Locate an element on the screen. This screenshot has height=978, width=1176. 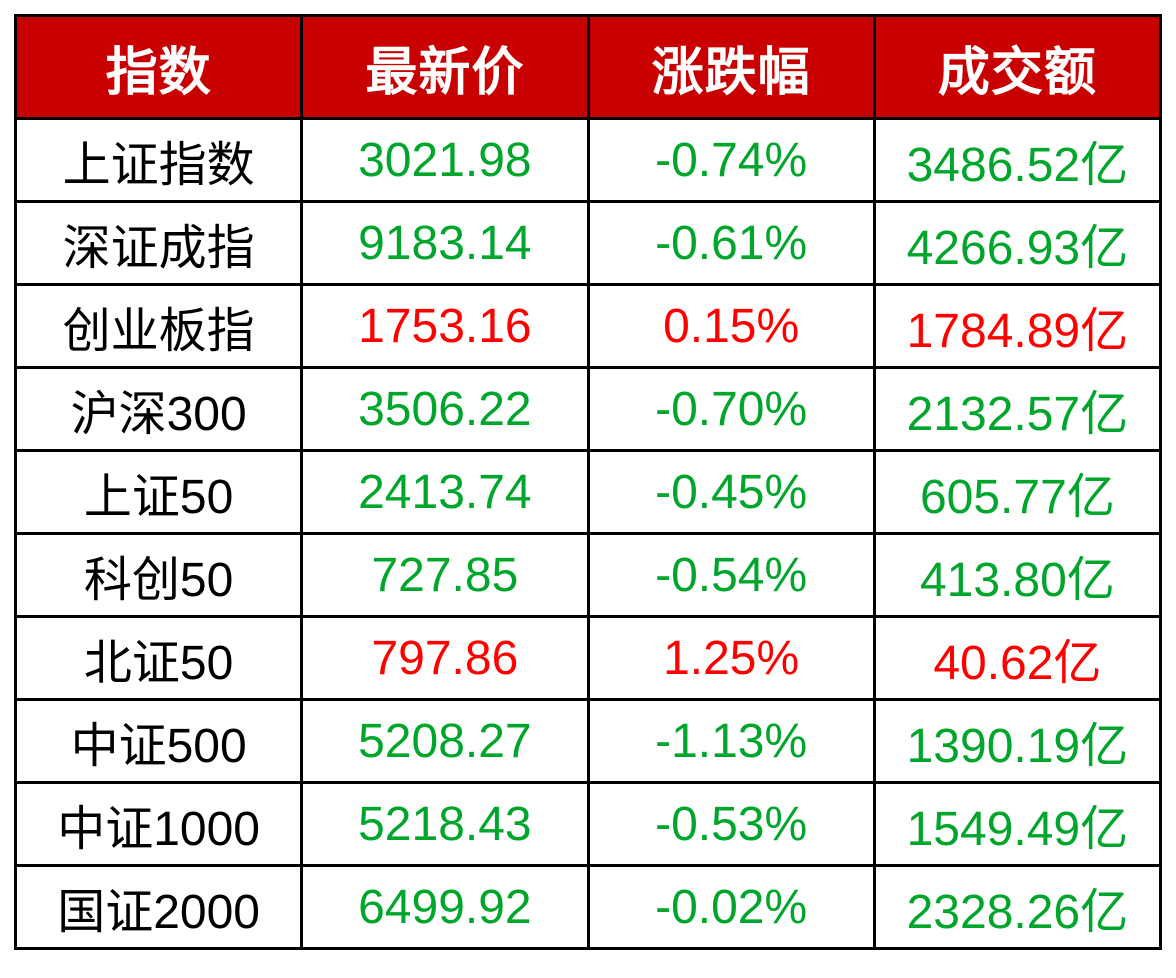
turnover-cell: 413.80亿 is located at coordinates (1017, 575).